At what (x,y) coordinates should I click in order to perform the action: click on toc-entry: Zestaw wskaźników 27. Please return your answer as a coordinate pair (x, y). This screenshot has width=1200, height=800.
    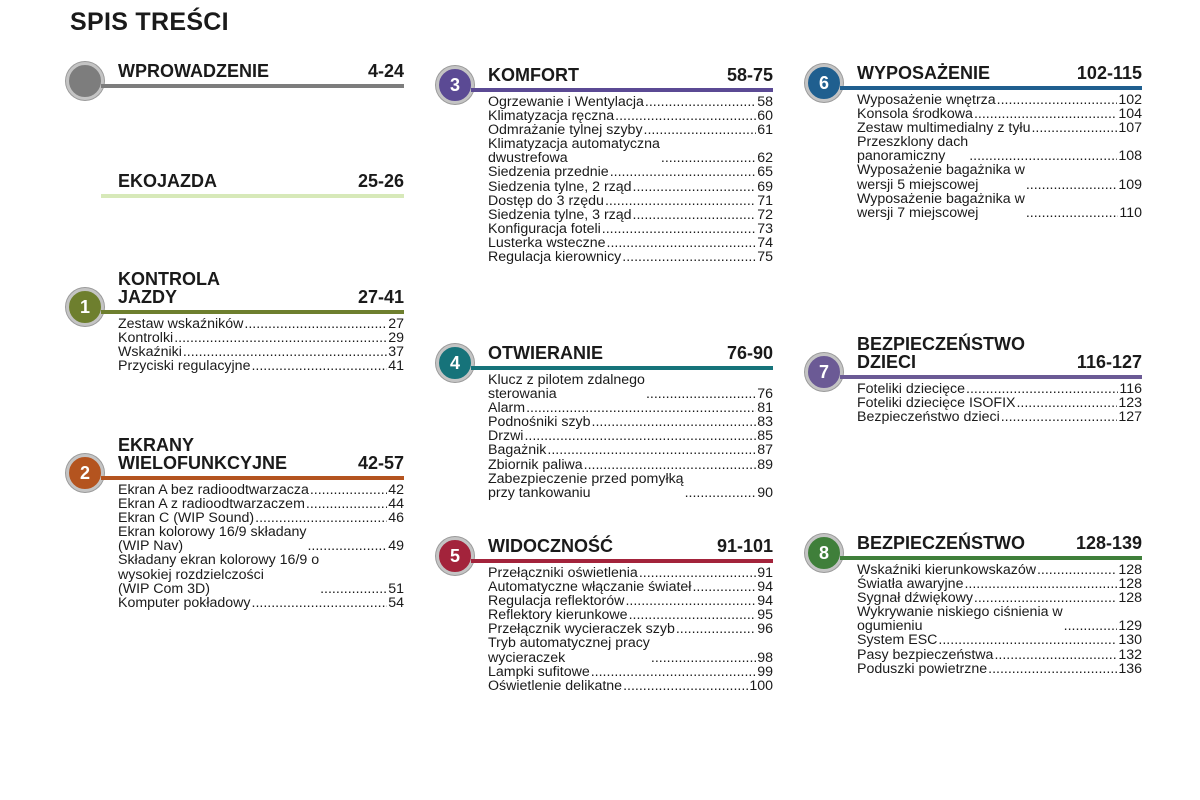
    Looking at the image, I should click on (261, 324).